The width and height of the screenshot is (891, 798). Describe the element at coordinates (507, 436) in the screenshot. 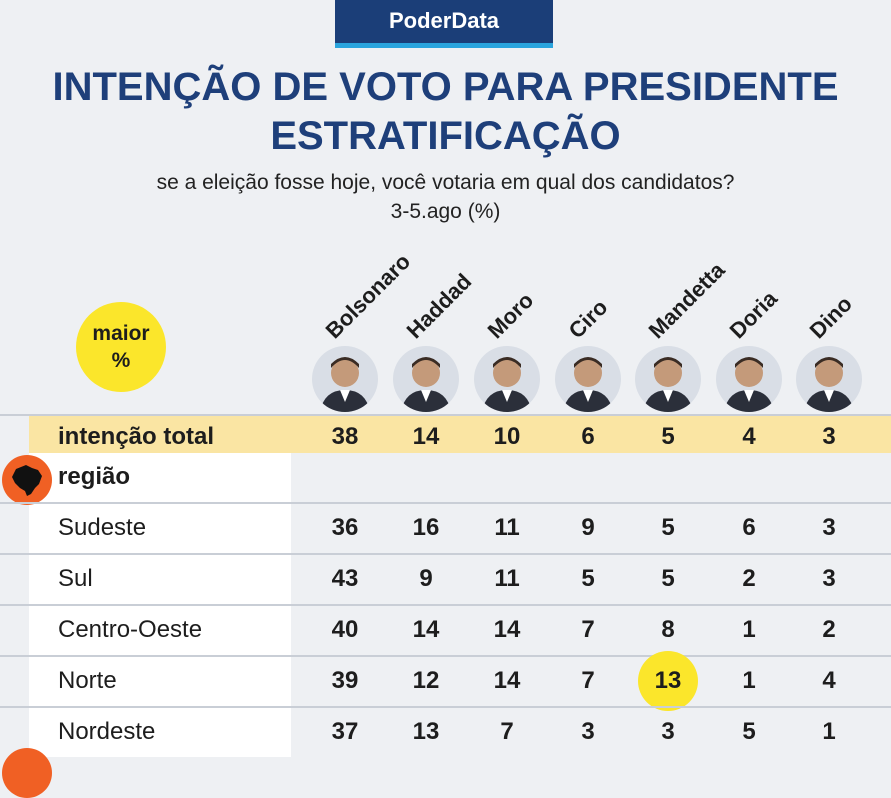

I see `total-value: 10` at that location.